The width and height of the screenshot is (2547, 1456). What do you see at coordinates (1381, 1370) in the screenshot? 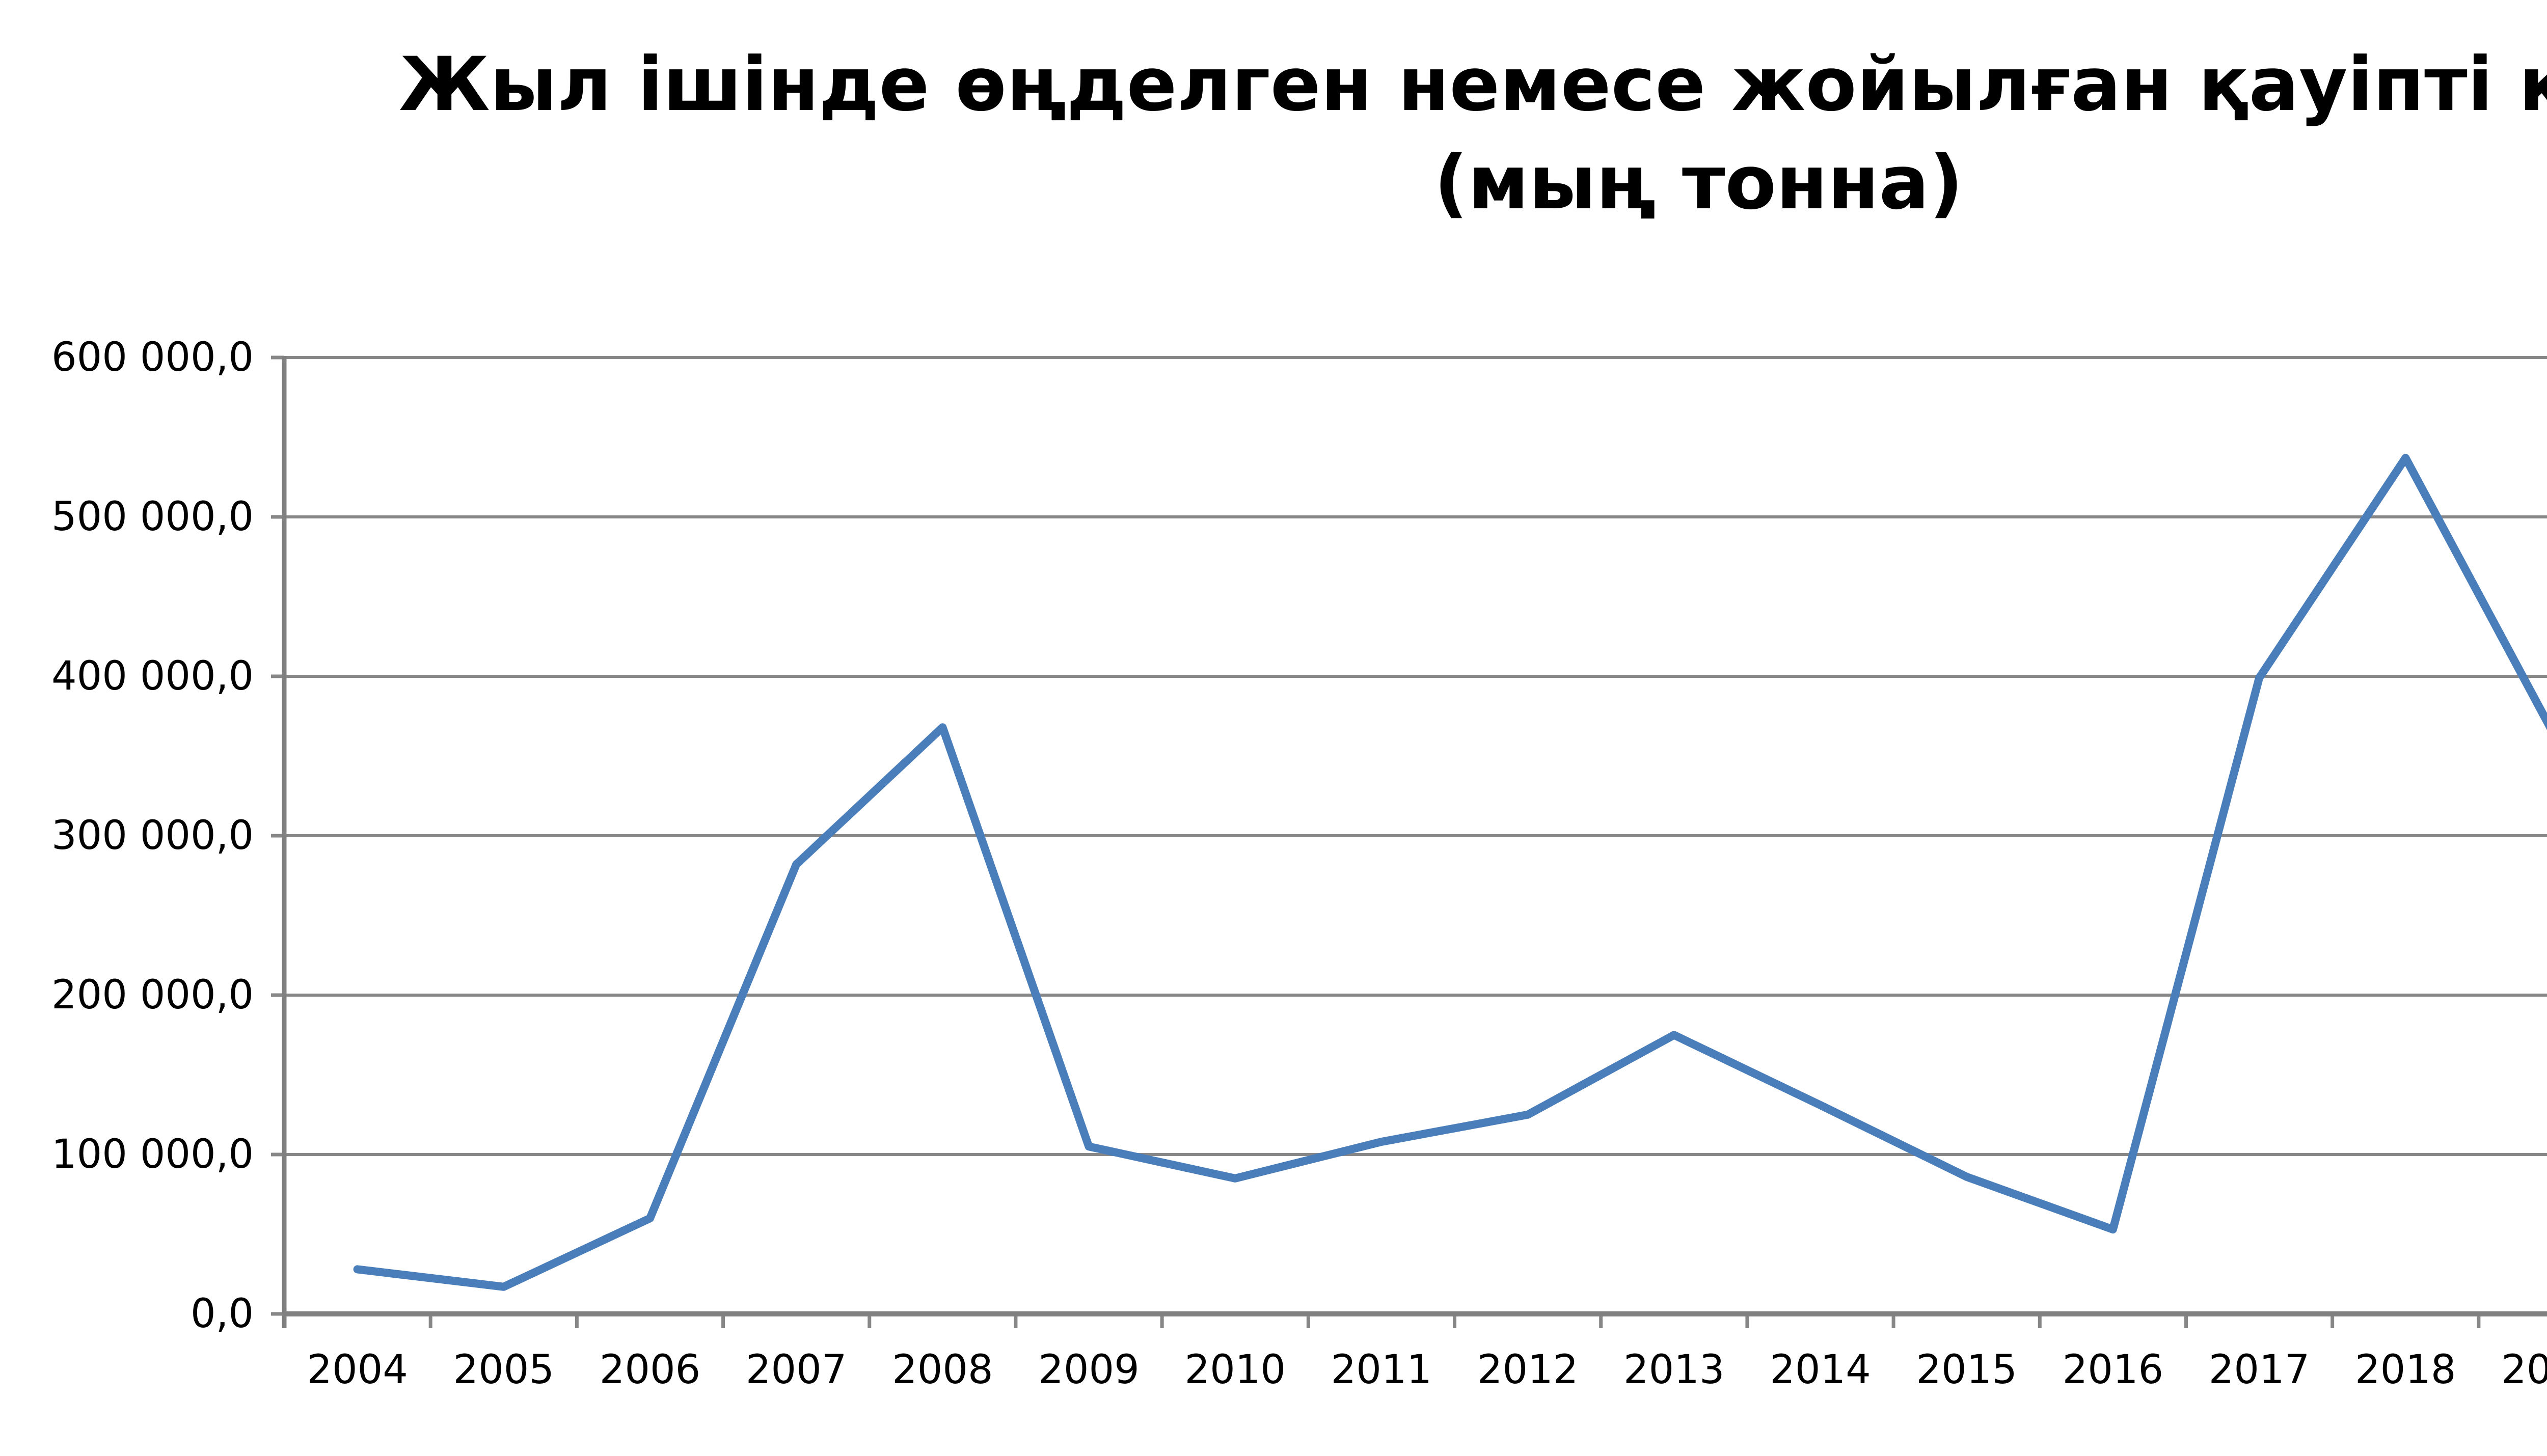
I see `x-axis-tick-label: 2011` at bounding box center [1381, 1370].